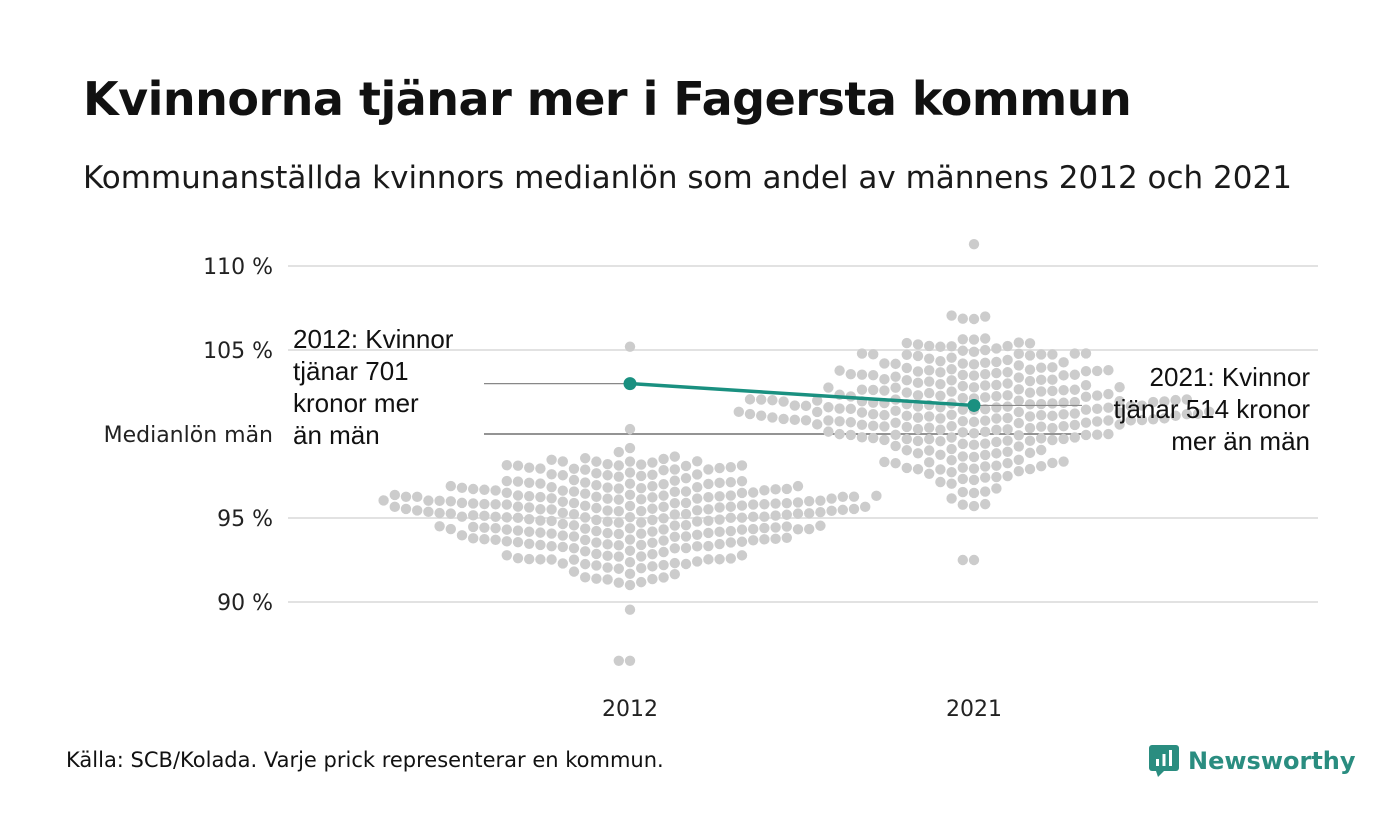  Describe the element at coordinates (238, 267) in the screenshot. I see `y-tick-label: 110 %` at that location.